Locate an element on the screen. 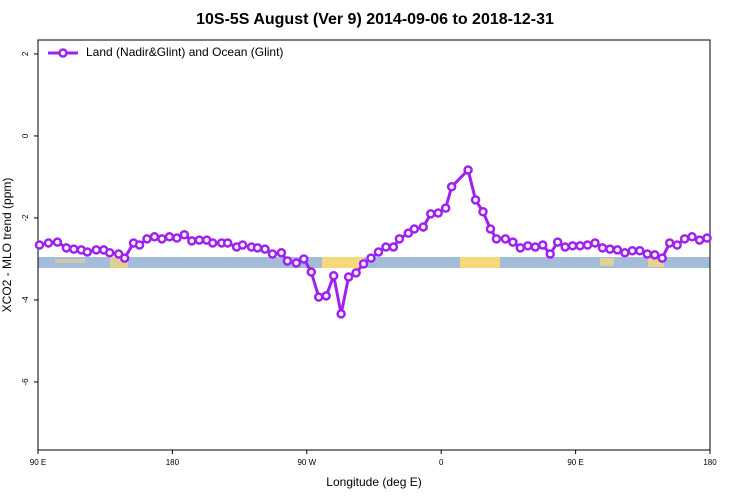 The image size is (750, 500). x-tick-label: 90 W is located at coordinates (306, 462).